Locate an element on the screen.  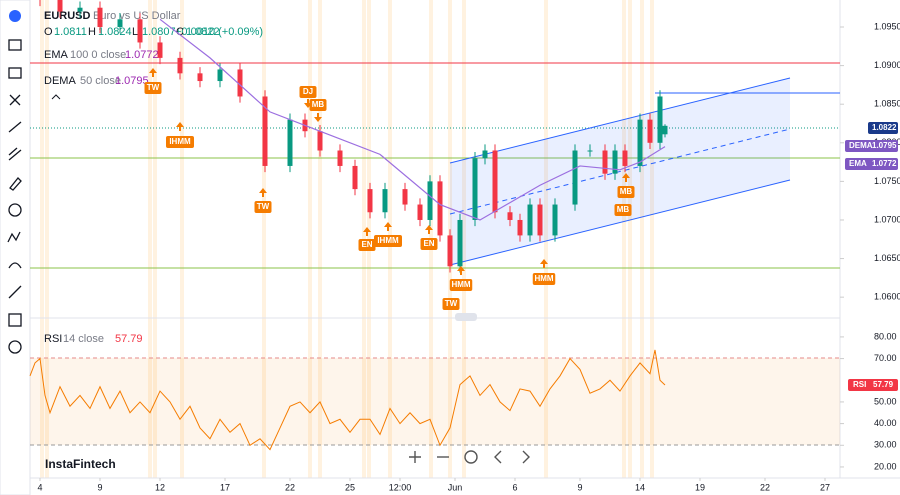
y-tick-label: 1.0650 is located at coordinates (887, 258).